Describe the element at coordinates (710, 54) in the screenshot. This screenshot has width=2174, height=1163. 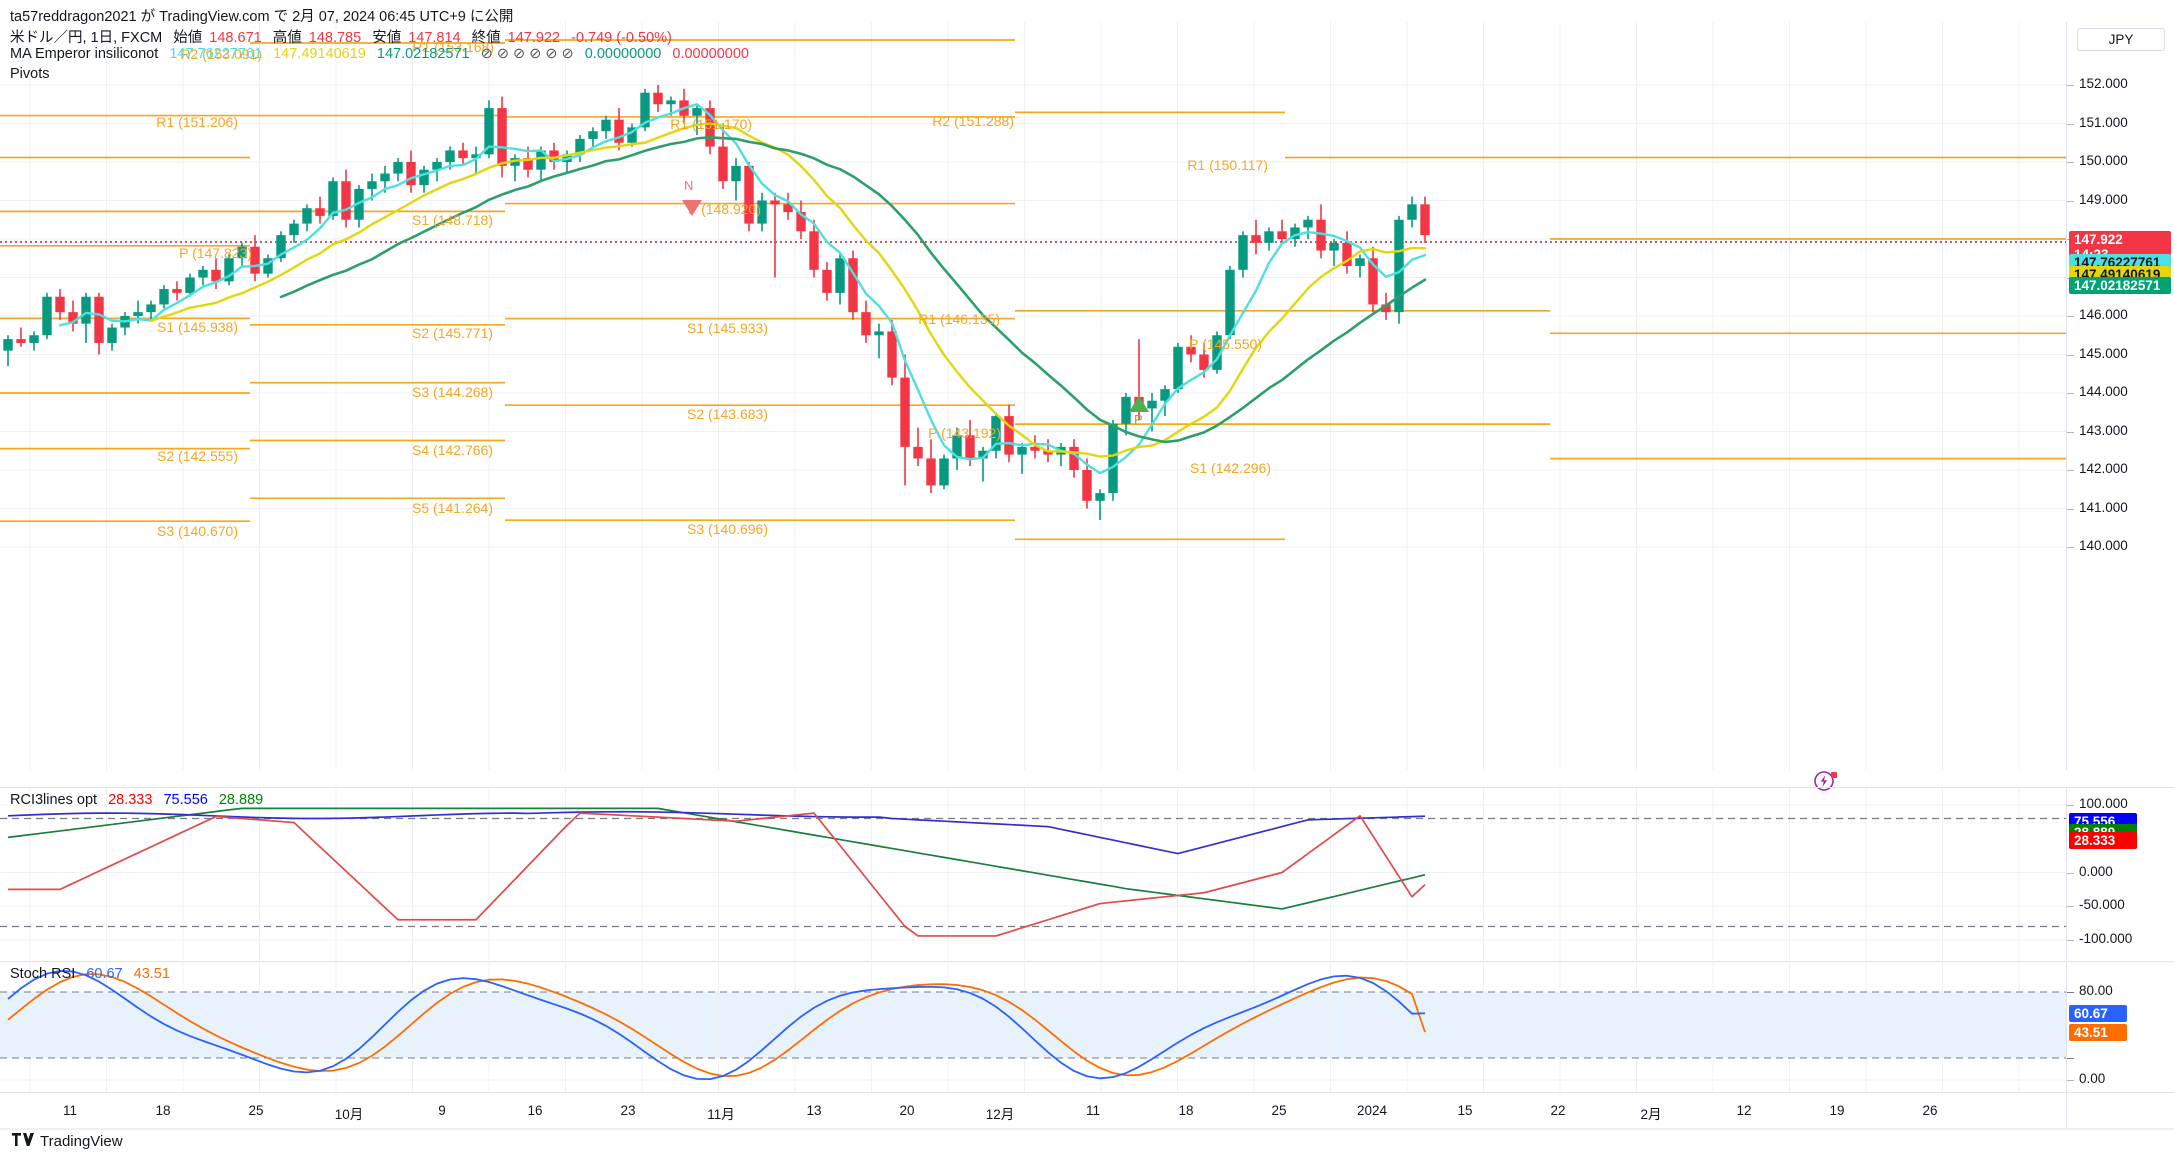
I see `ma-zero-2: 0.00000000` at that location.